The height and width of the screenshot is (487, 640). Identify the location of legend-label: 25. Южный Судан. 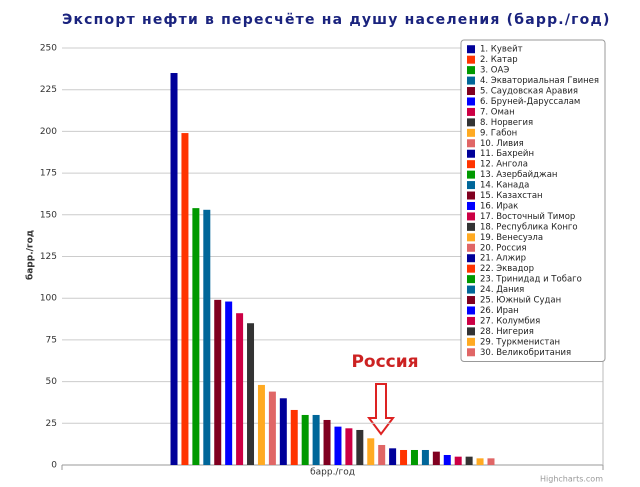
(520, 301).